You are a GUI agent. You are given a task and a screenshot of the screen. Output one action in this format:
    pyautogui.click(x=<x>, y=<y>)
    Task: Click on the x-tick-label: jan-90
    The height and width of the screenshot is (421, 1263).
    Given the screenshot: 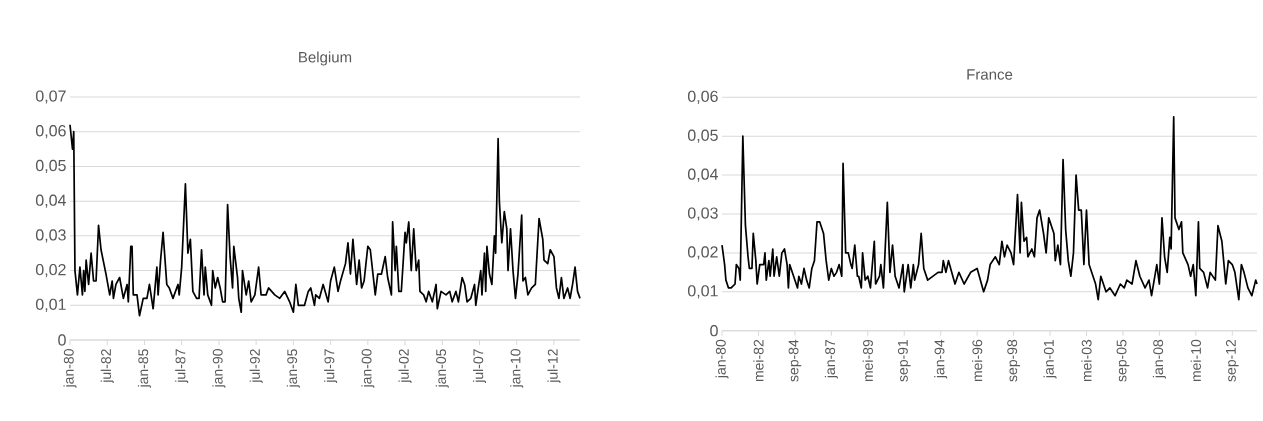 What is the action you would take?
    pyautogui.click(x=219, y=368)
    